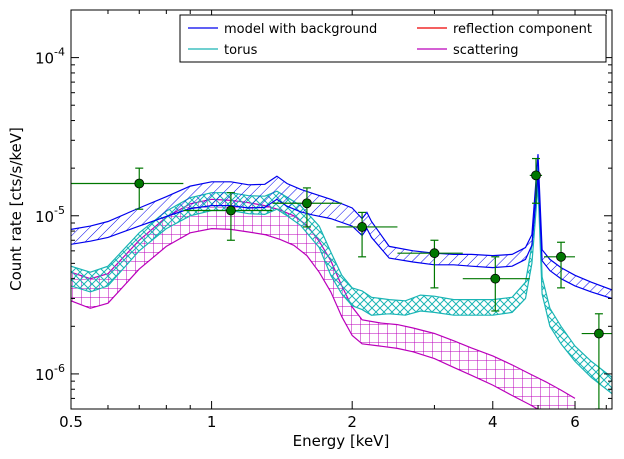  I want to click on x-tick-label: 1, so click(212, 422).